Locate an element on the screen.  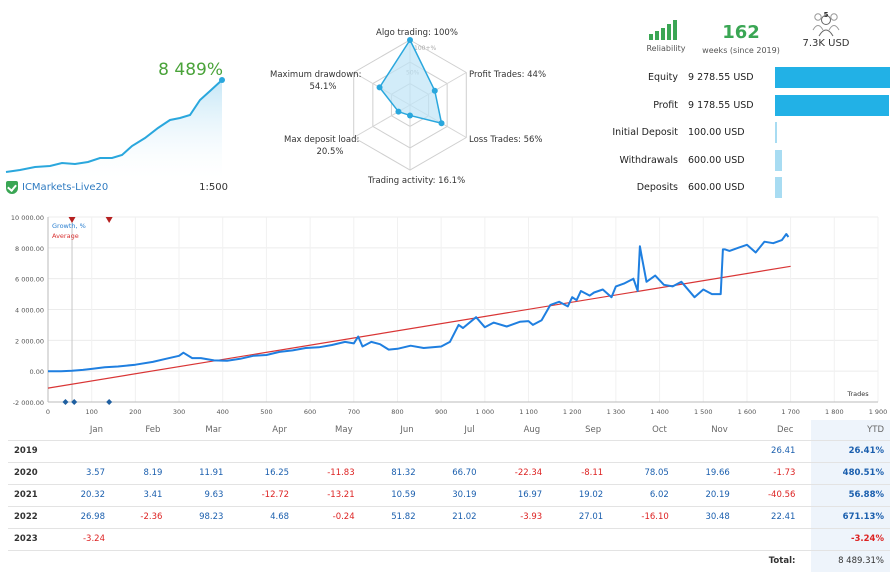
table-cell: 30.48 is located at coordinates (715, 516).